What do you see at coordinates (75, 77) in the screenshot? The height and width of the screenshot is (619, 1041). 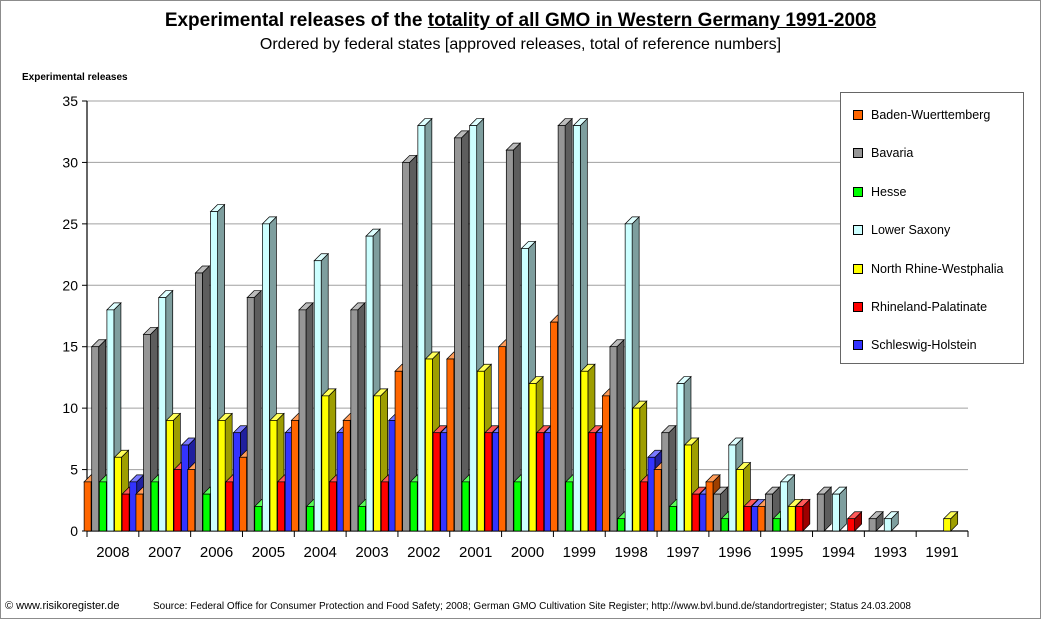 I see `y-axis-label: Experimental releases` at bounding box center [75, 77].